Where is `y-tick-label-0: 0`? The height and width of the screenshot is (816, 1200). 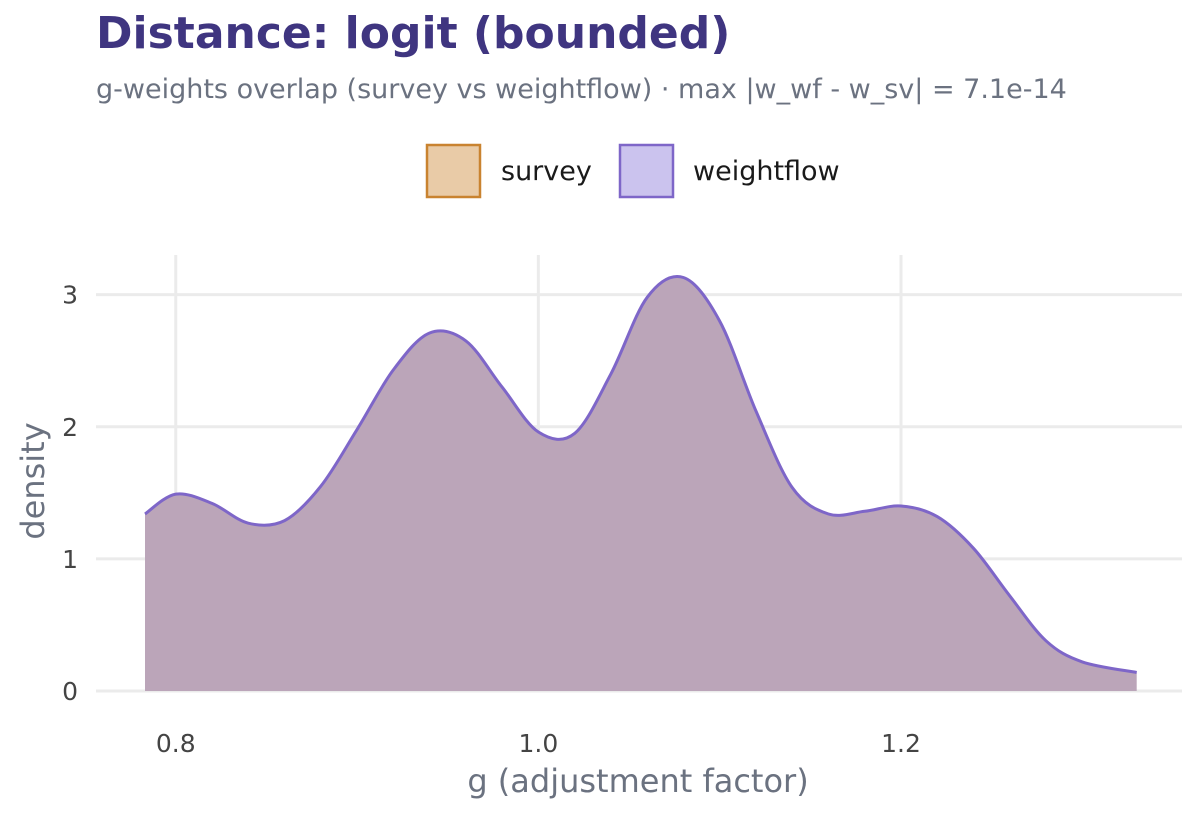 y-tick-label-0: 0 is located at coordinates (70, 691).